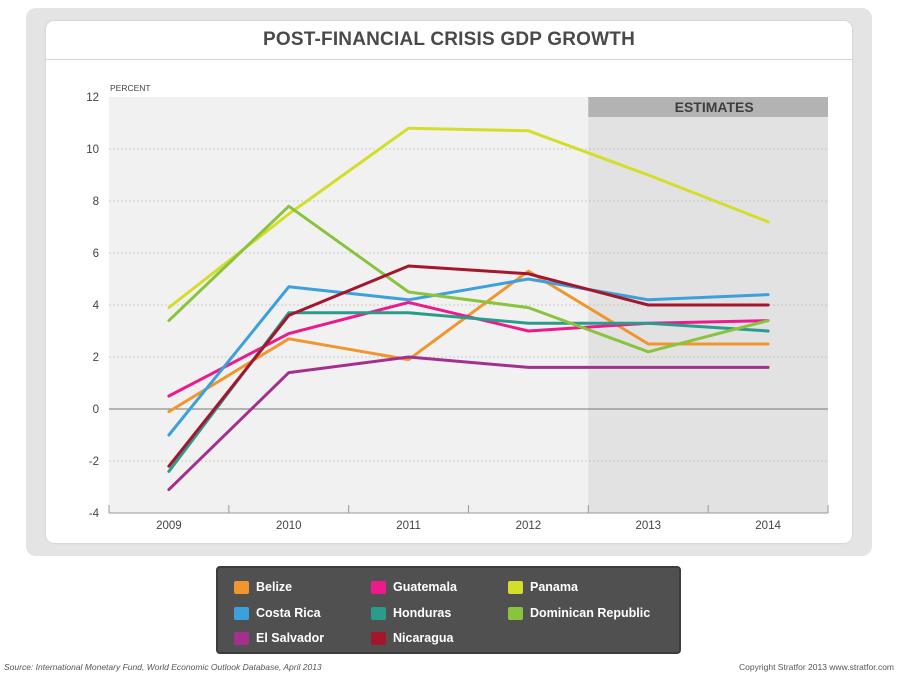 The width and height of the screenshot is (900, 675). I want to click on legend-swatch-panama, so click(515, 587).